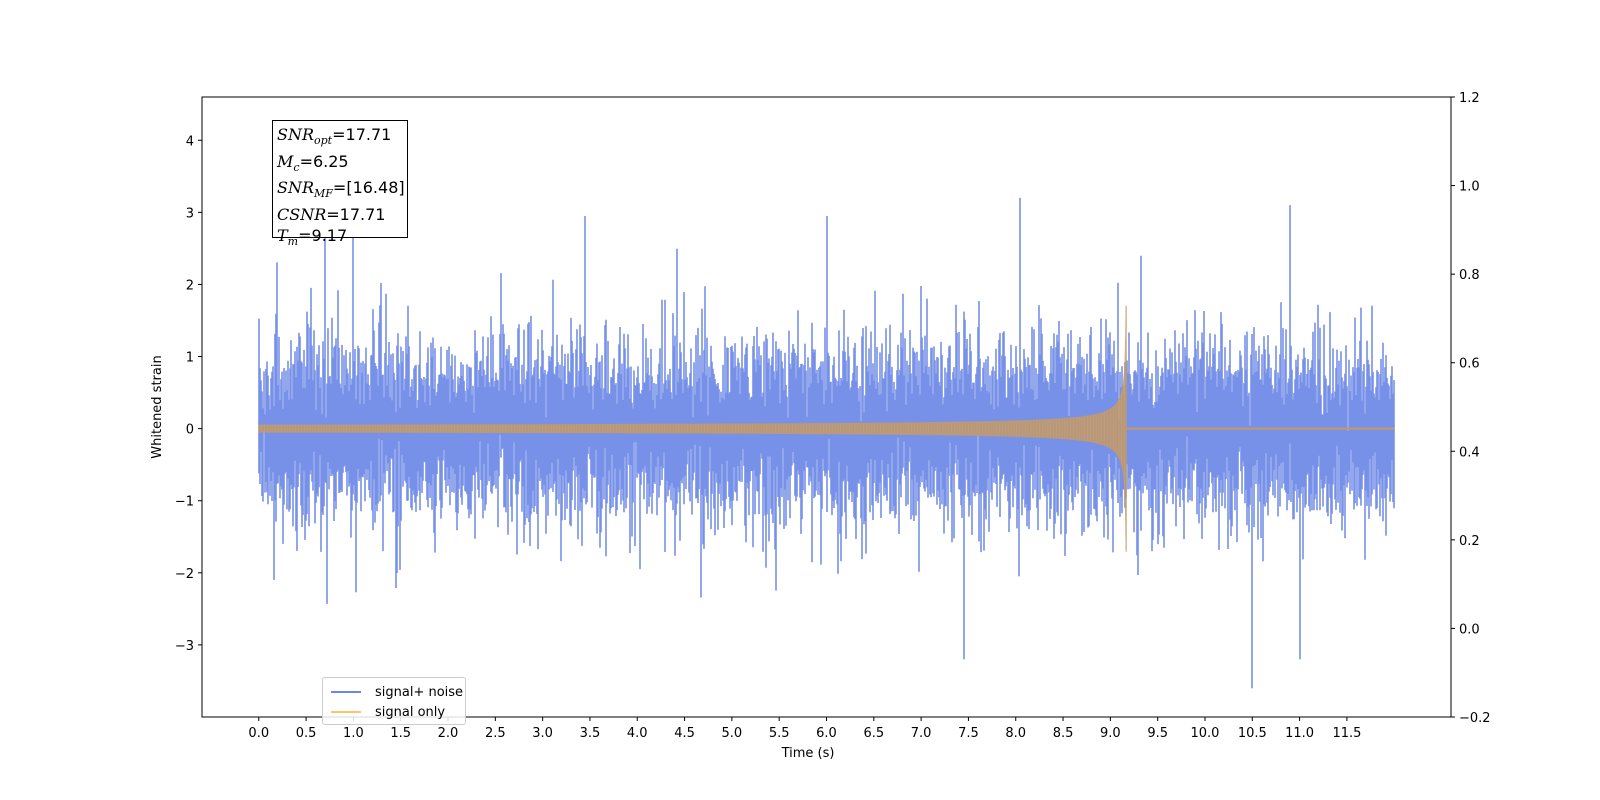 This screenshot has height=800, width=1600. Describe the element at coordinates (921, 733) in the screenshot. I see `x-tick-label: 7.0` at that location.